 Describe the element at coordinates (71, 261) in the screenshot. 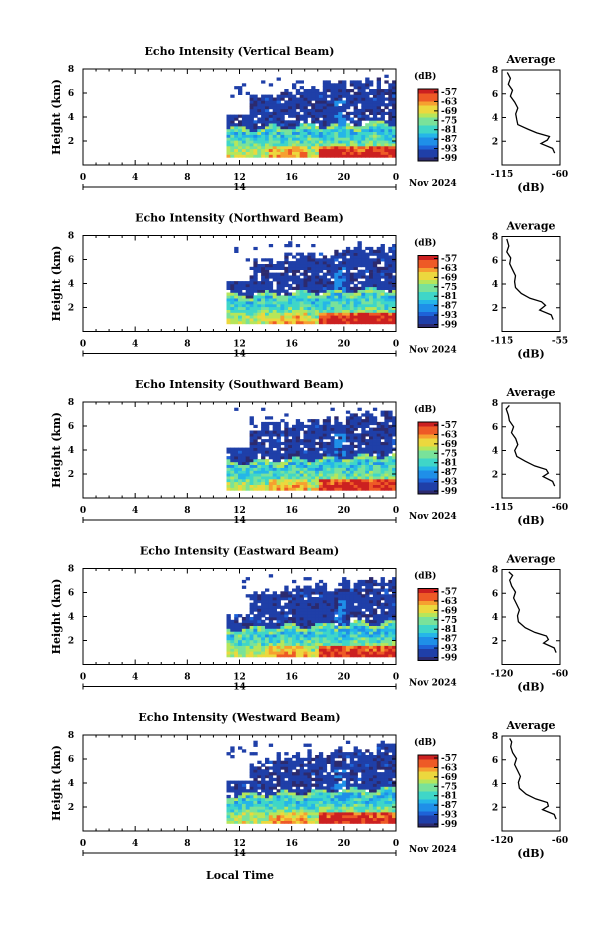

I see `y-tick-label: 6` at that location.